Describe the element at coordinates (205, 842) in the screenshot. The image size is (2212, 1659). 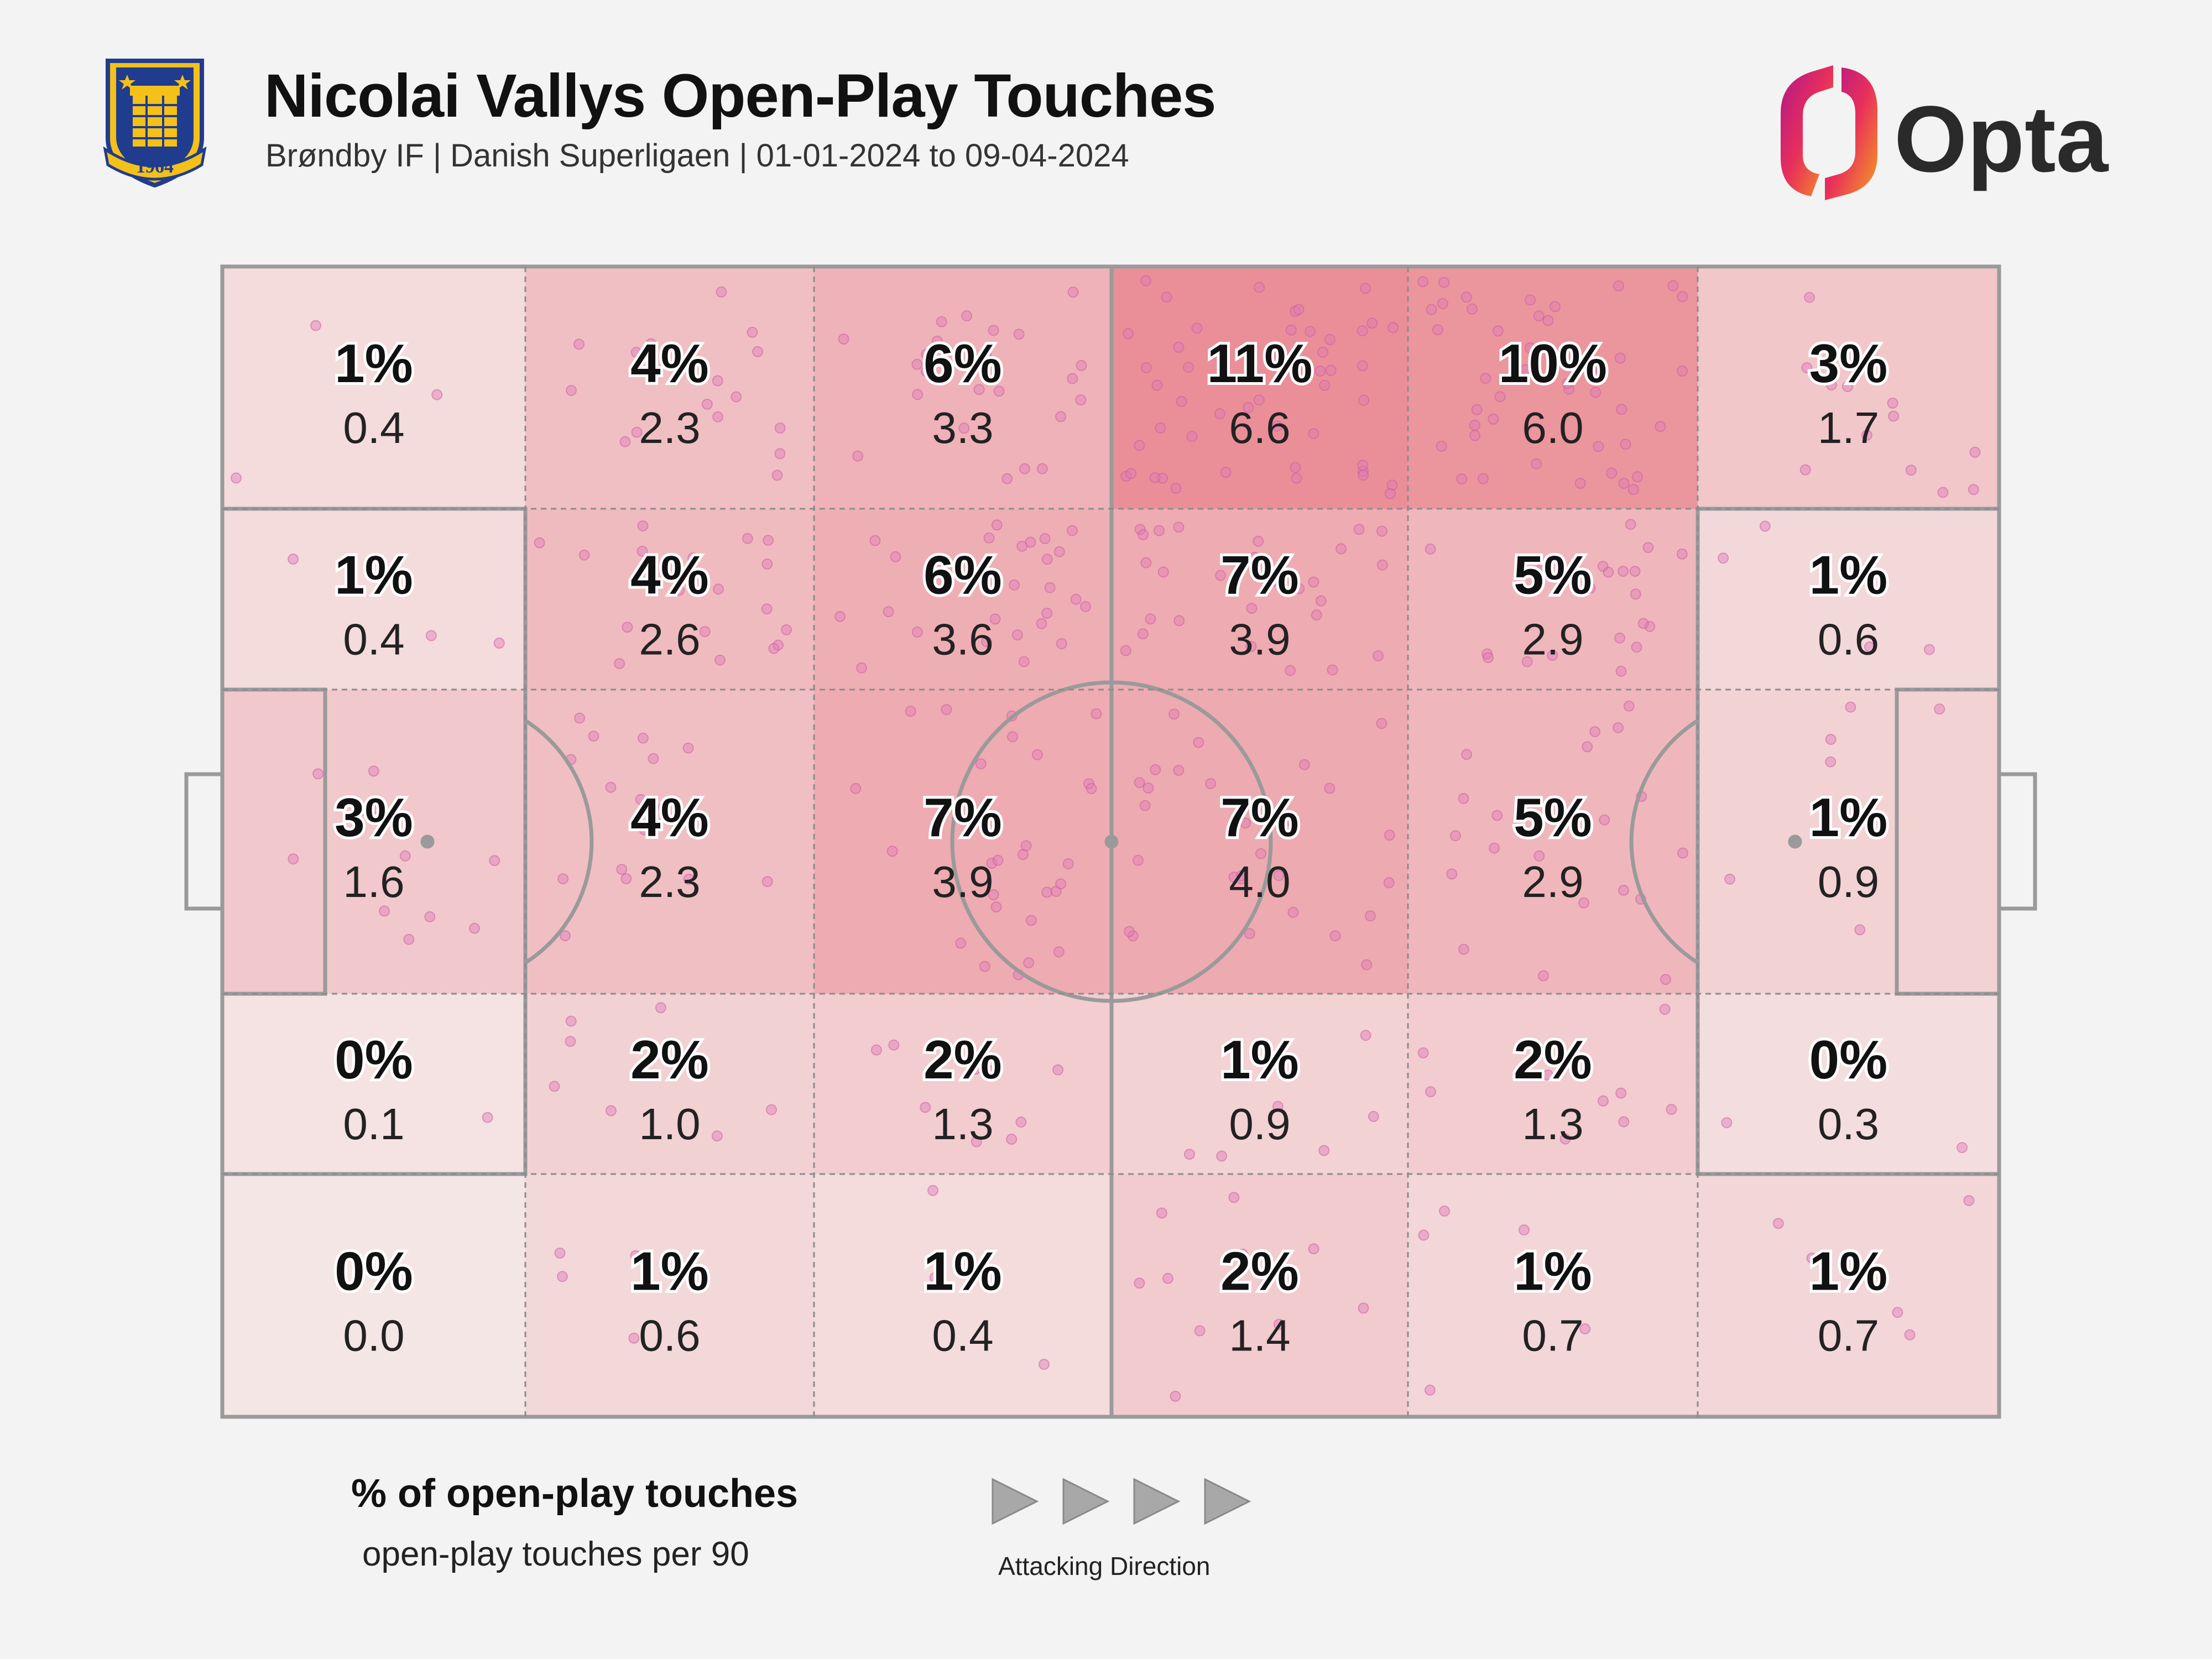
I see `left-goal` at that location.